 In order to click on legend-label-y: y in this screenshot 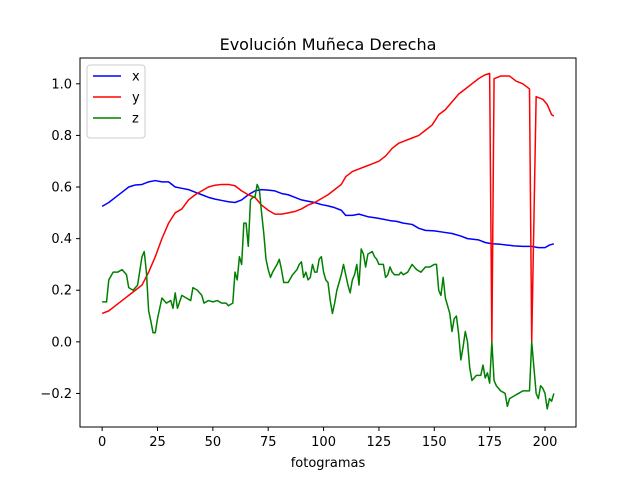, I will do `click(136, 98)`.